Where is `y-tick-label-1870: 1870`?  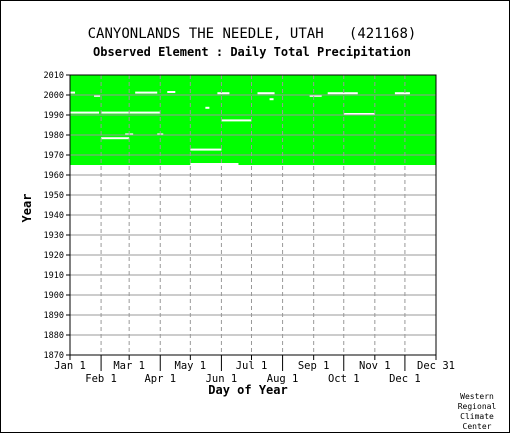
y-tick-label-1870: 1870 is located at coordinates (54, 356).